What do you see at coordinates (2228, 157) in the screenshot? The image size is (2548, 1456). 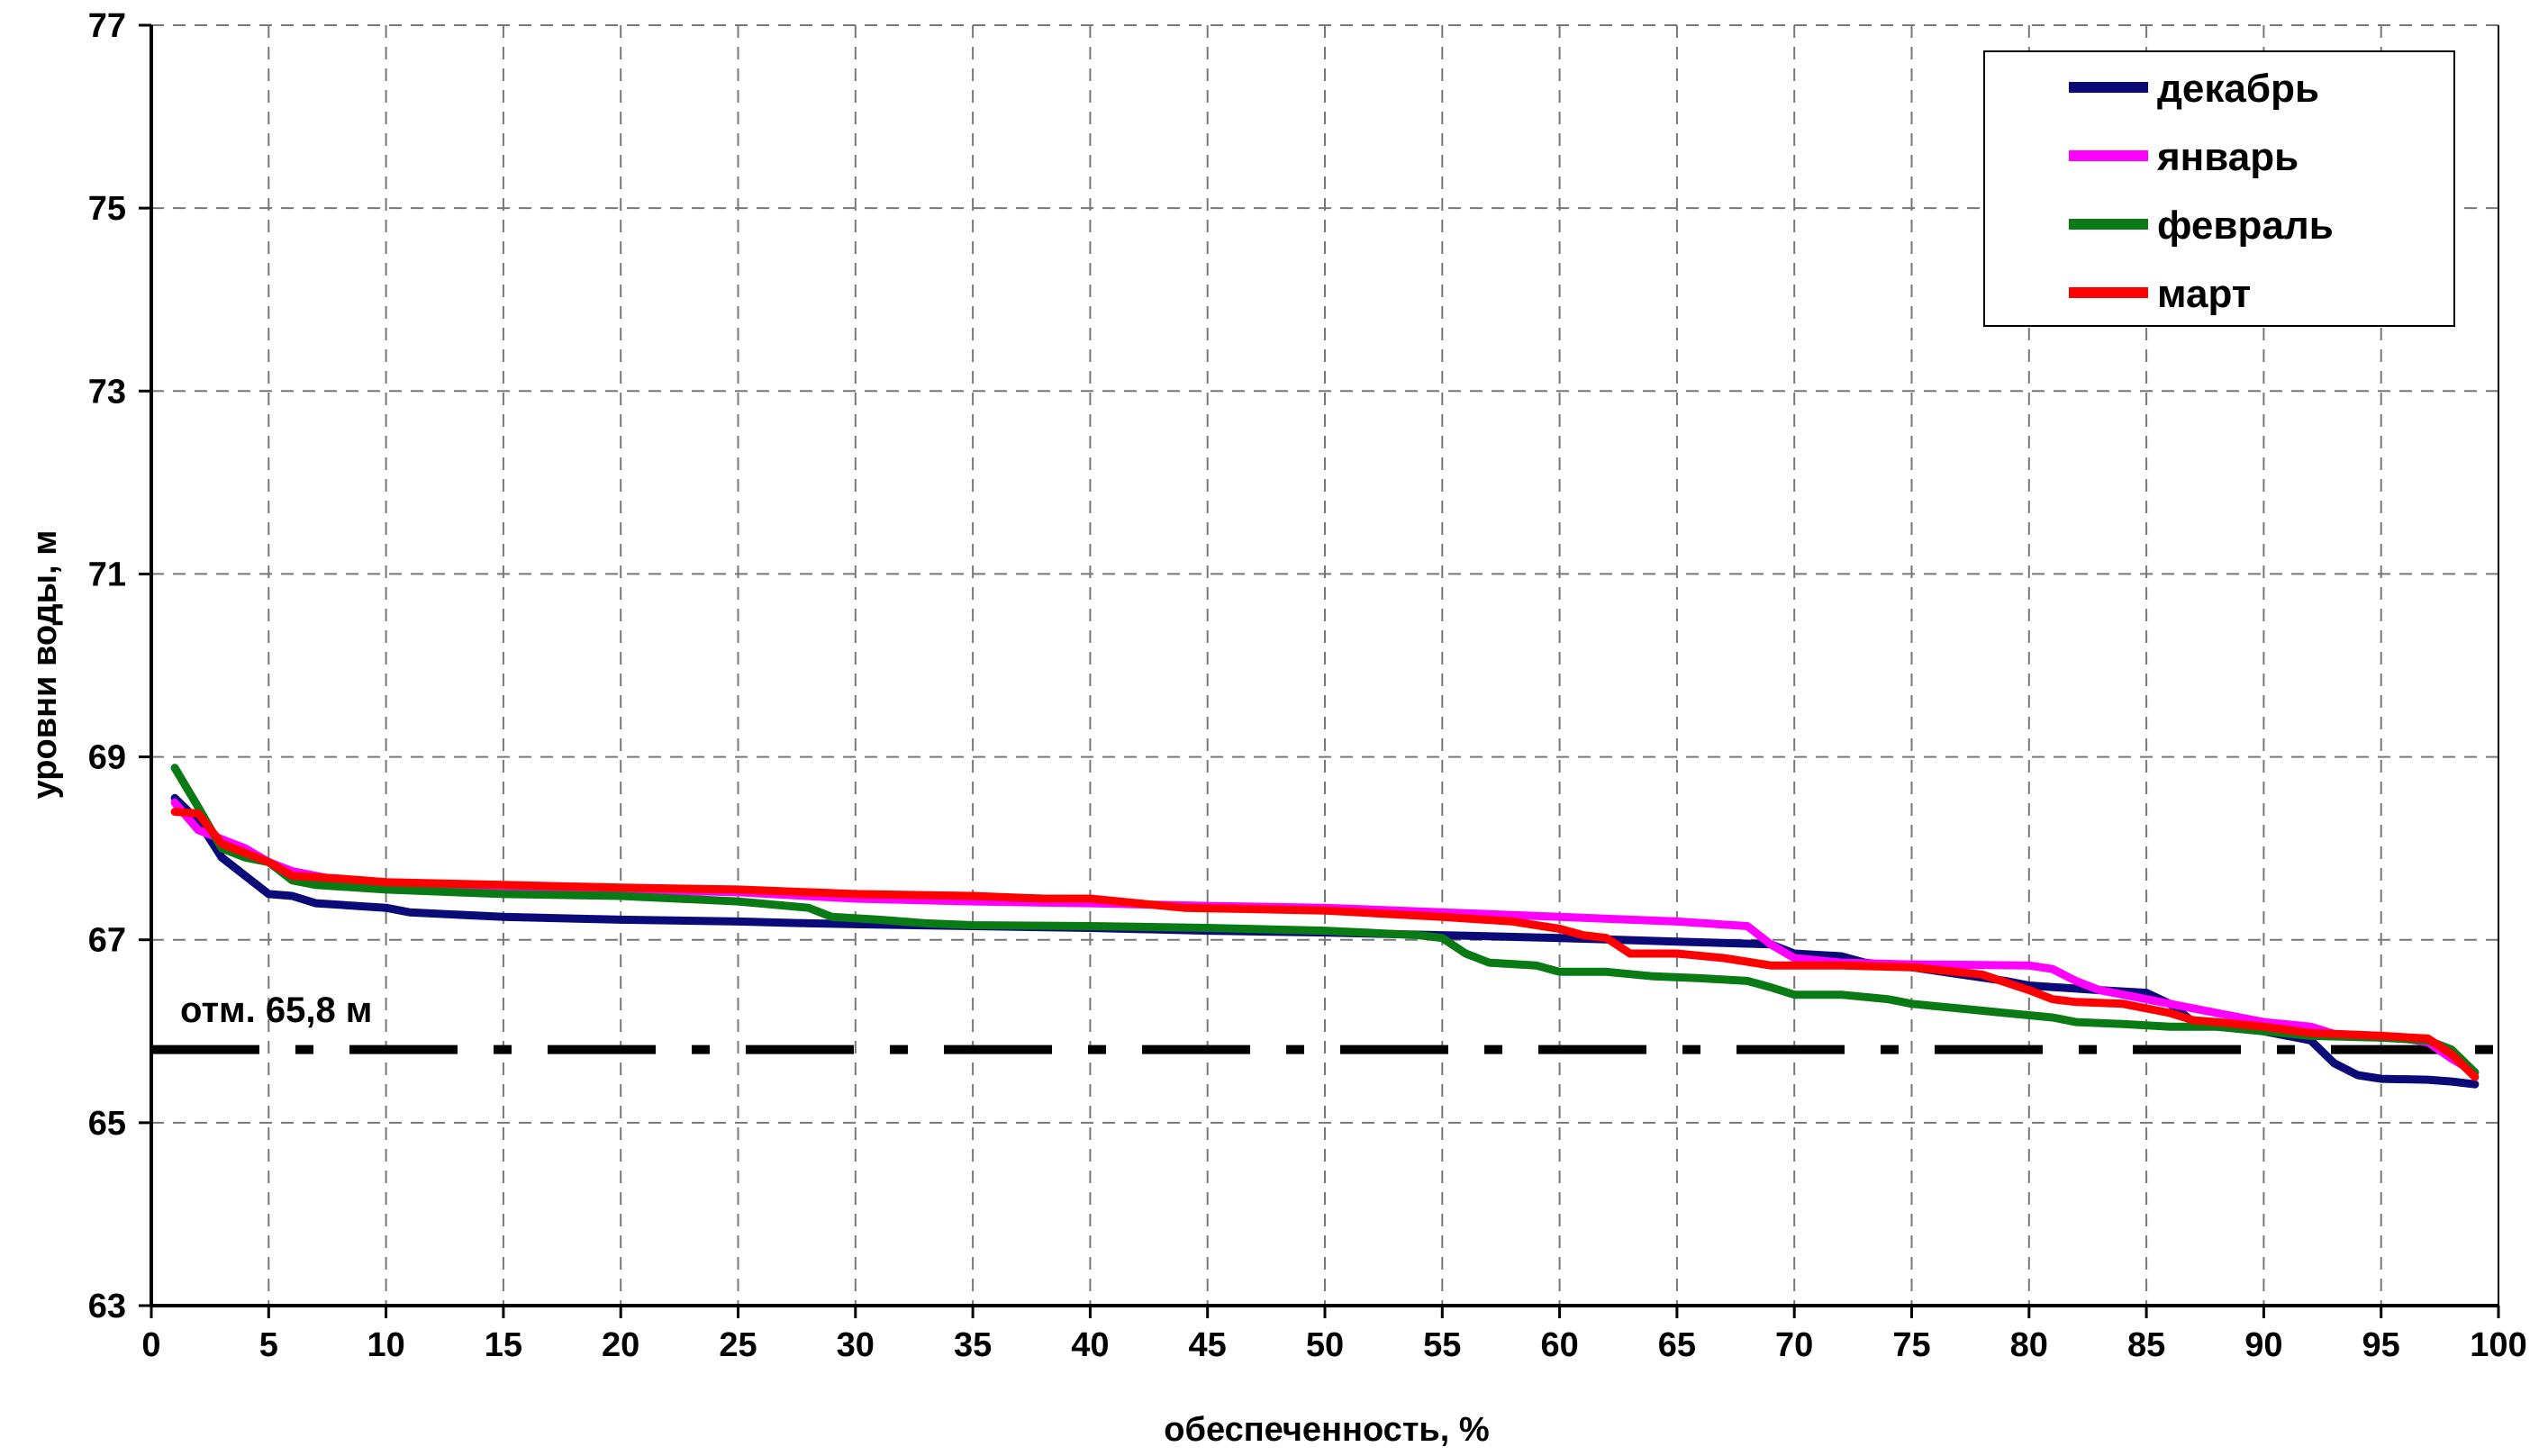 I see `legend-label: январь` at bounding box center [2228, 157].